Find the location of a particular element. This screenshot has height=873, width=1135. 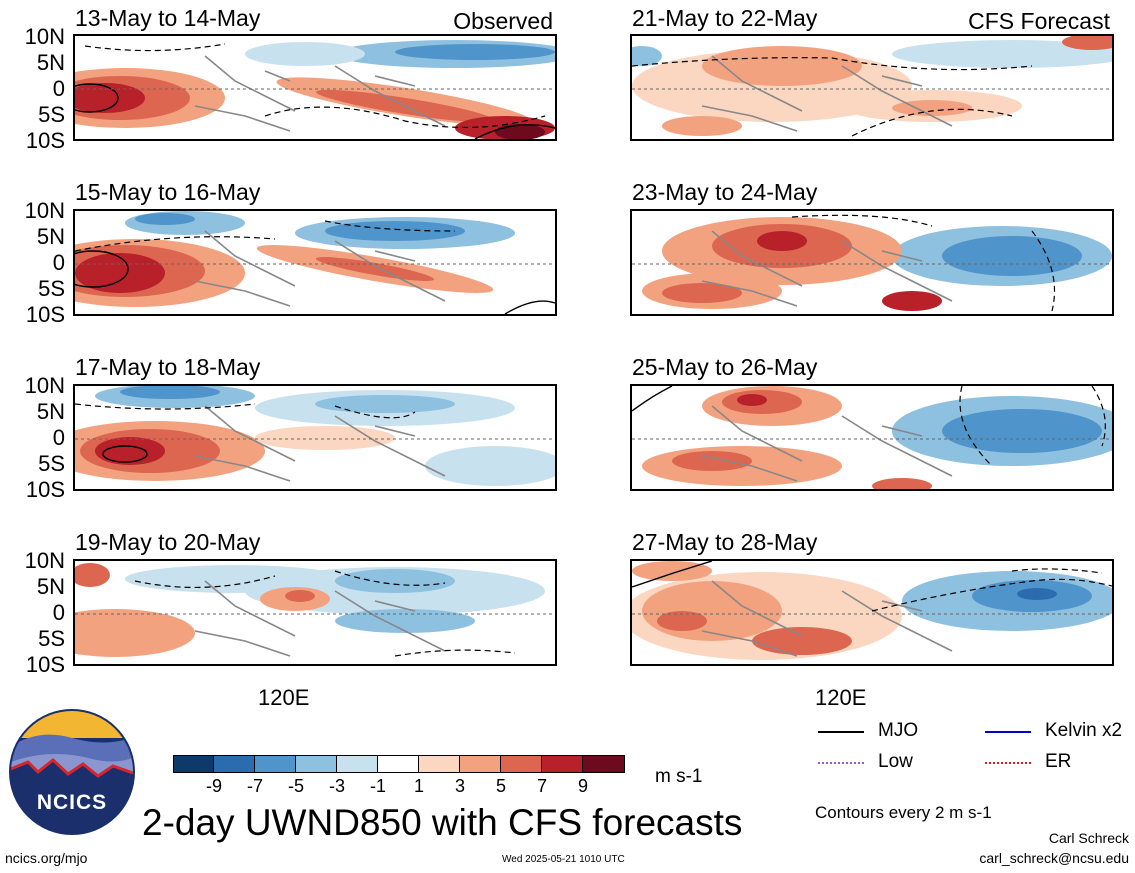

panel-title-obs-1: 13-May to 14-May is located at coordinates (168, 18).